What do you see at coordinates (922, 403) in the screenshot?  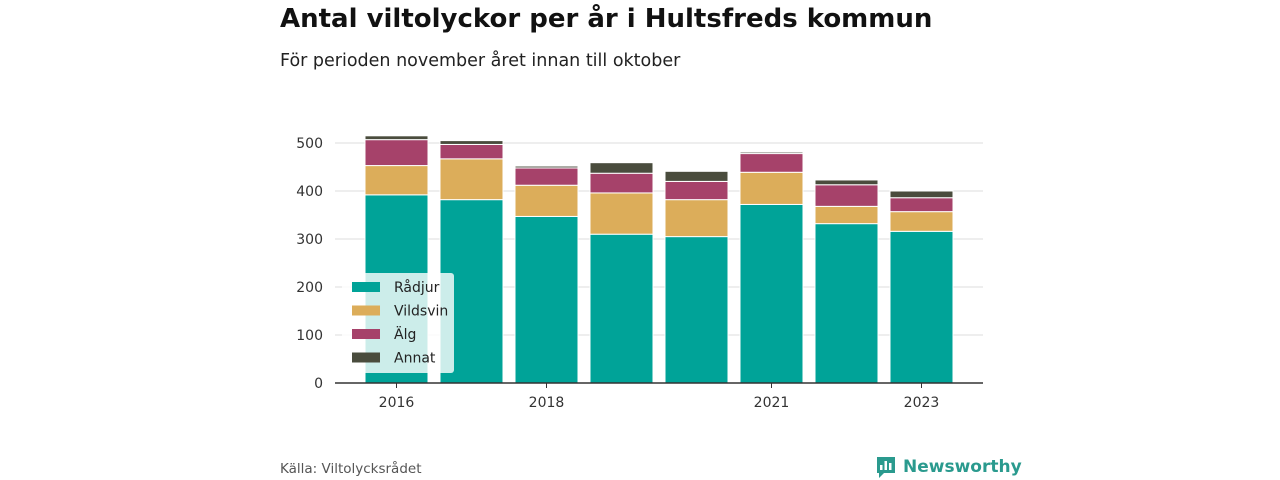 I see `x-tick-label: 2023` at bounding box center [922, 403].